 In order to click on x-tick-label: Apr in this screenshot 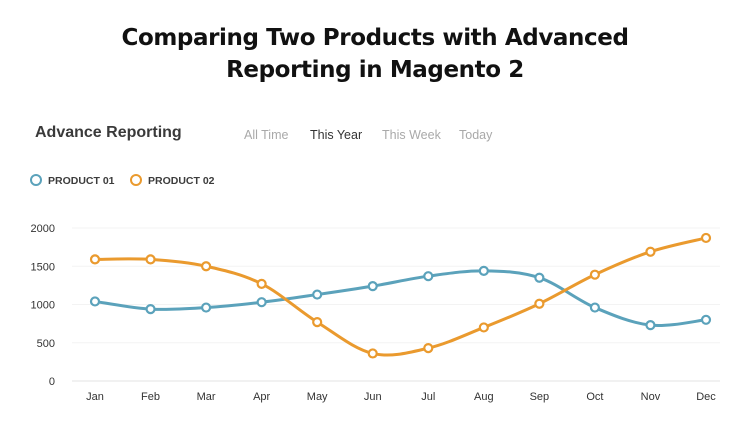, I will do `click(261, 397)`.